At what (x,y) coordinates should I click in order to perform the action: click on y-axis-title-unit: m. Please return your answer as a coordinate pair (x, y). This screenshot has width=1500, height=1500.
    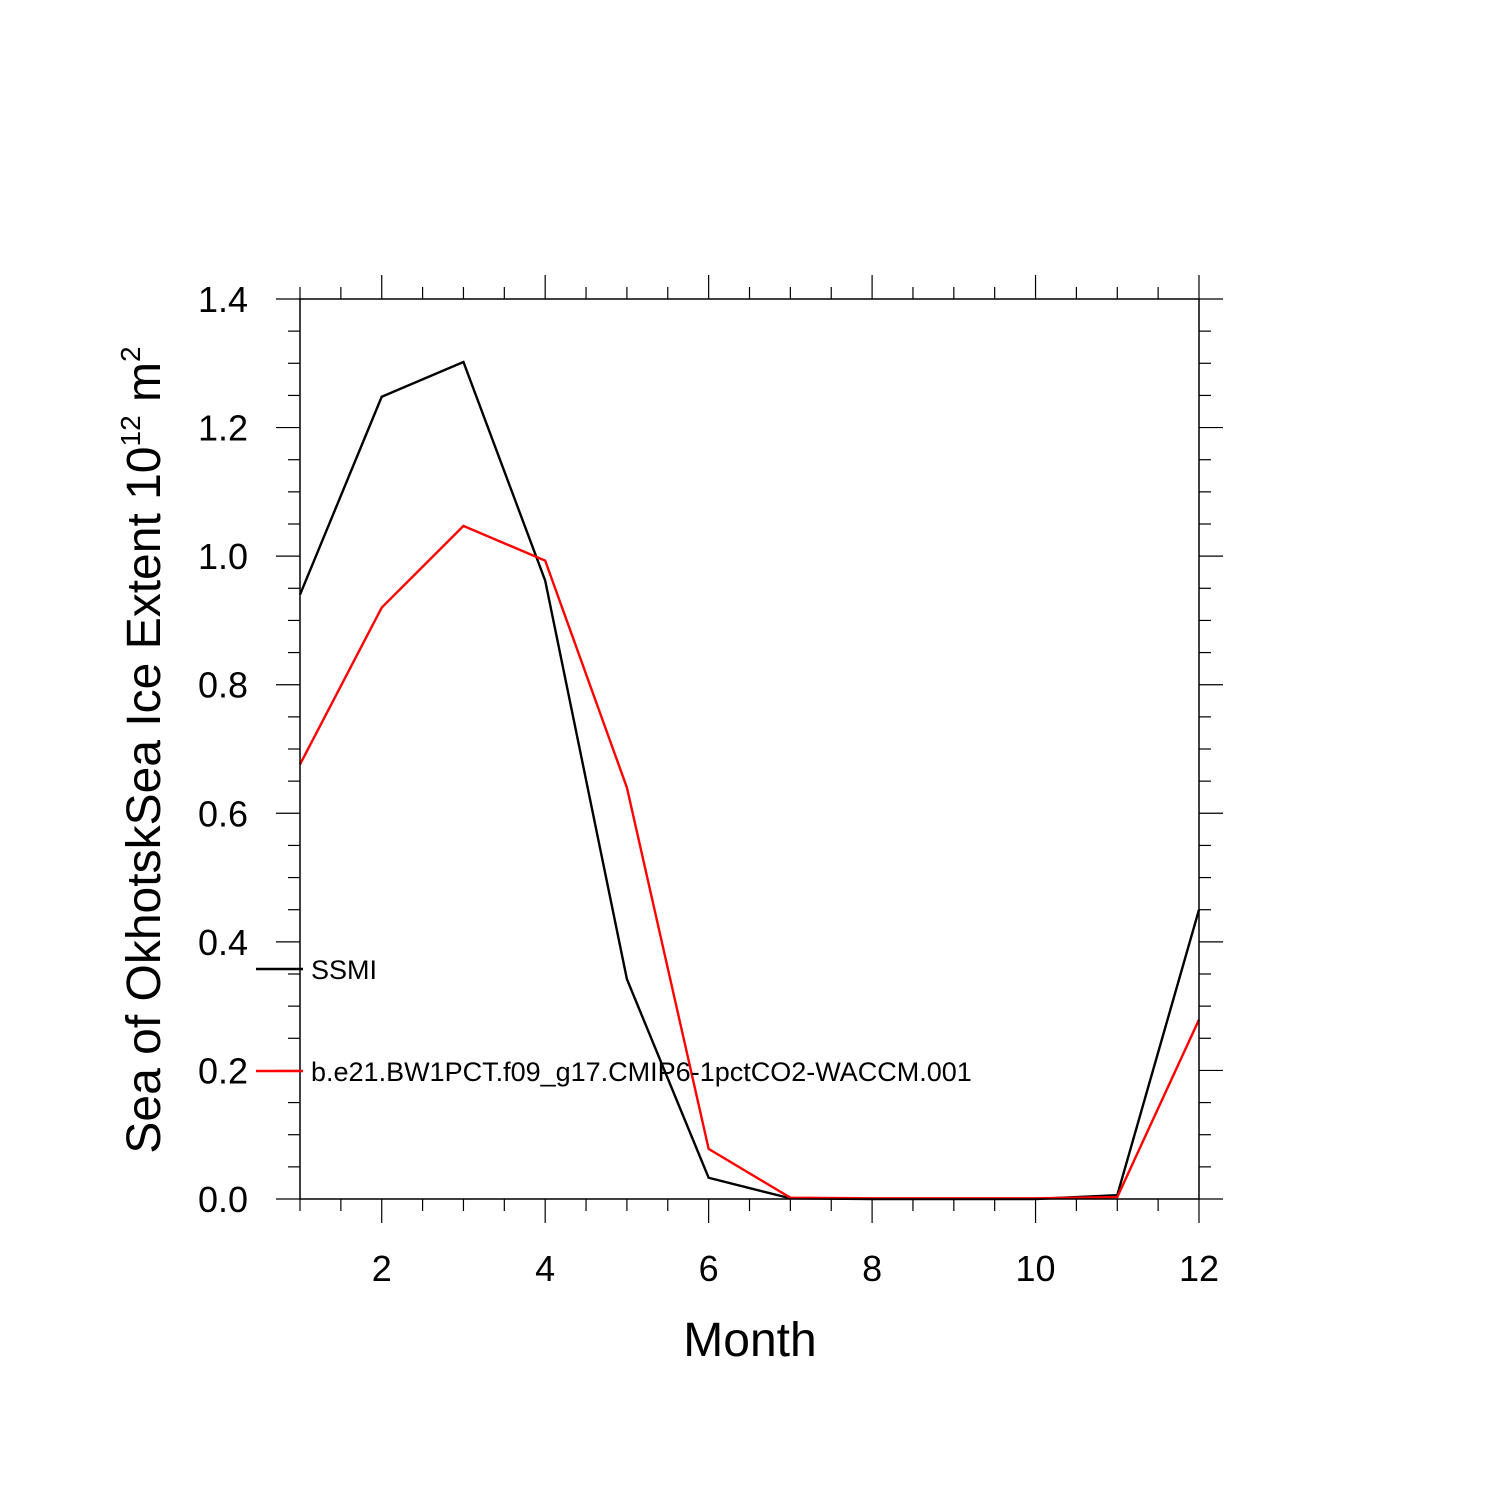
    Looking at the image, I should click on (144, 388).